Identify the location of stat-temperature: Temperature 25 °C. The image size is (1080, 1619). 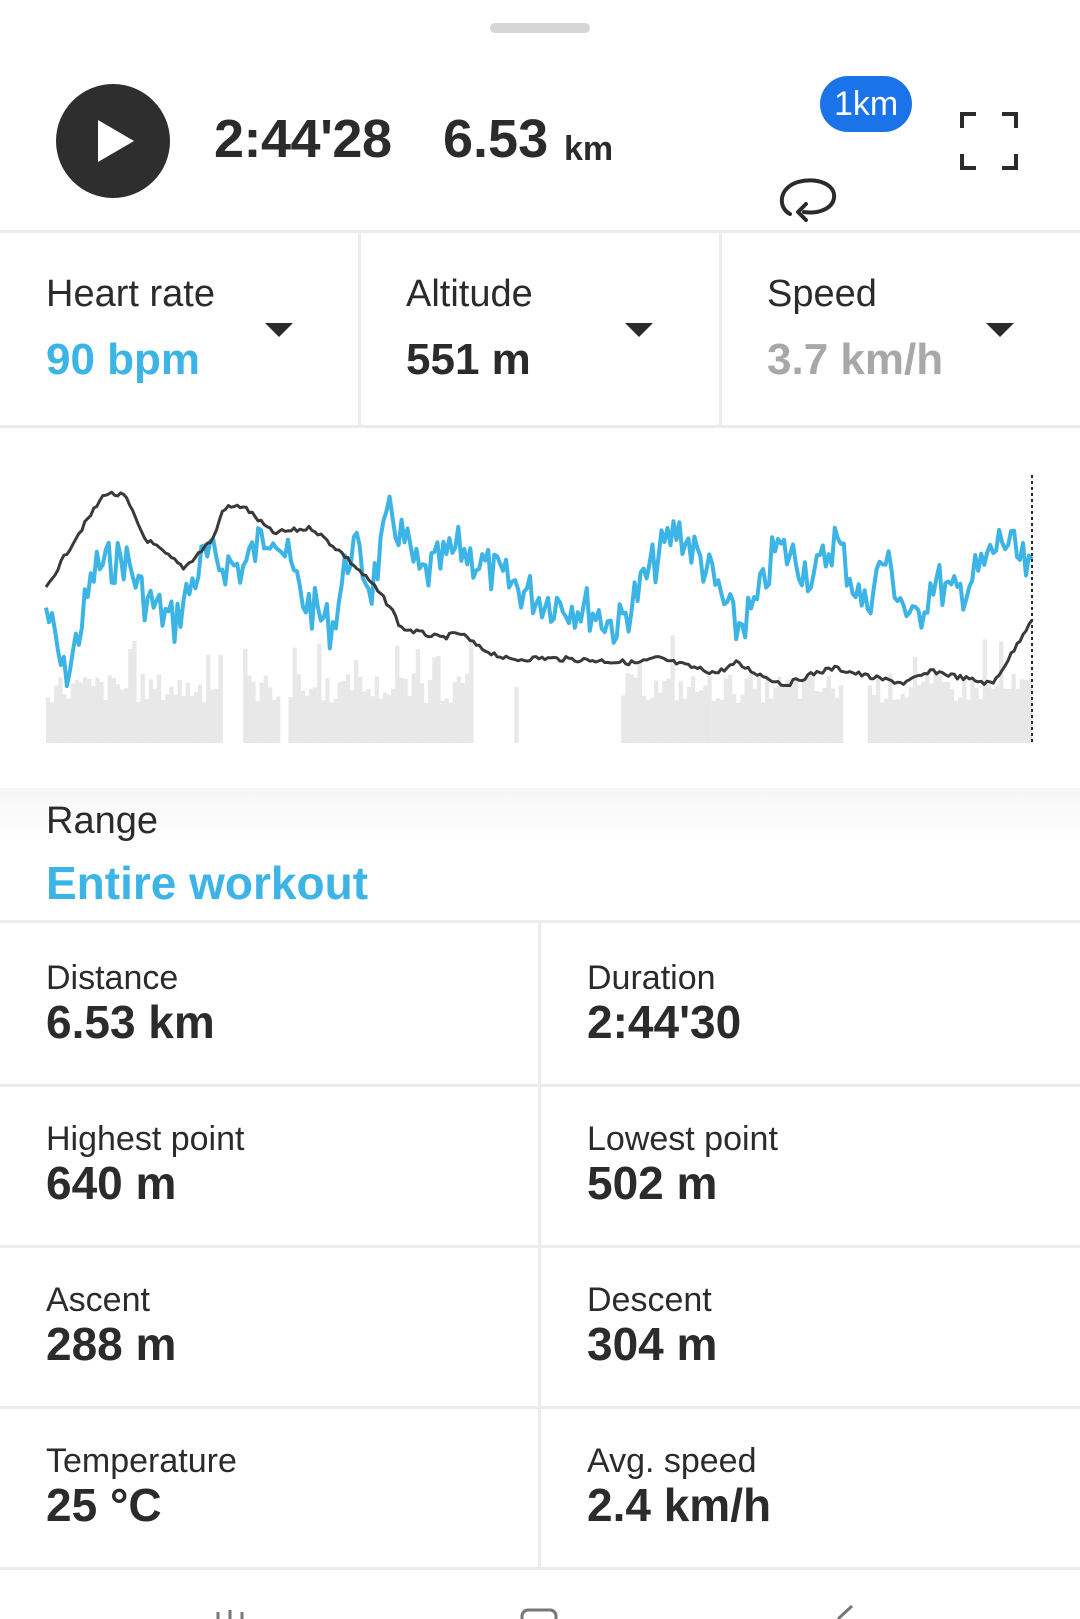
(270, 1486).